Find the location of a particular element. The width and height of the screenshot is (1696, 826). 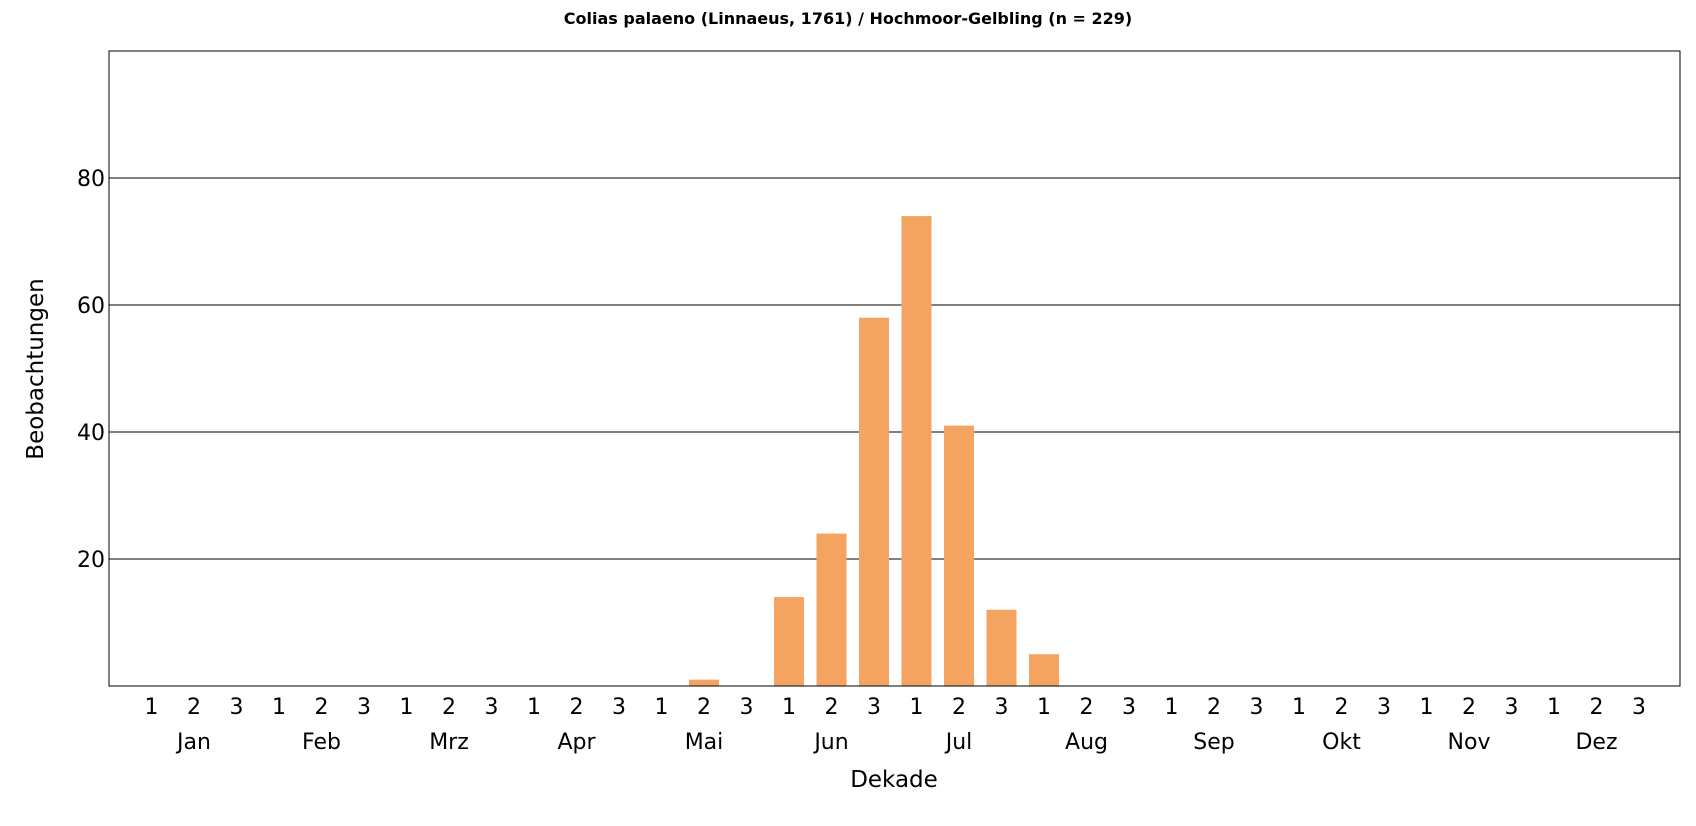

y-tick-label: 40 is located at coordinates (91, 433).